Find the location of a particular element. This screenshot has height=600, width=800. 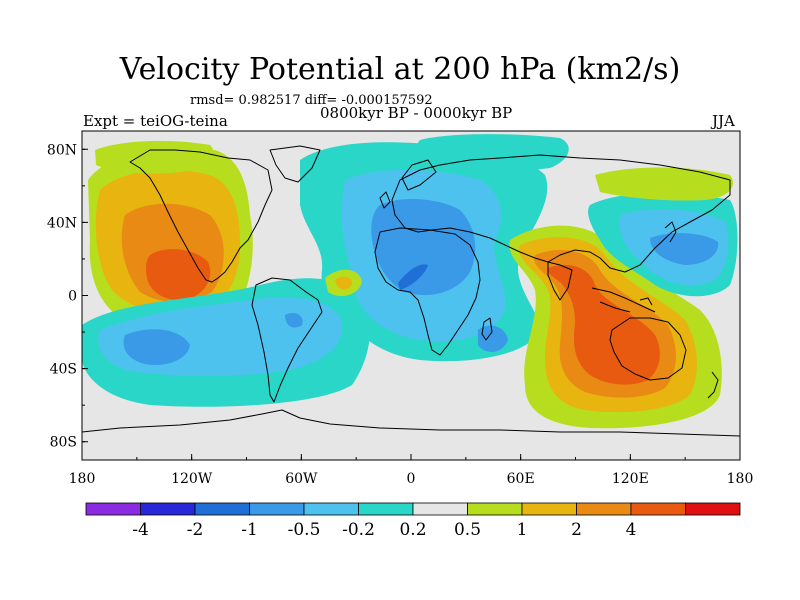

coastline-north-america is located at coordinates (201, 216).